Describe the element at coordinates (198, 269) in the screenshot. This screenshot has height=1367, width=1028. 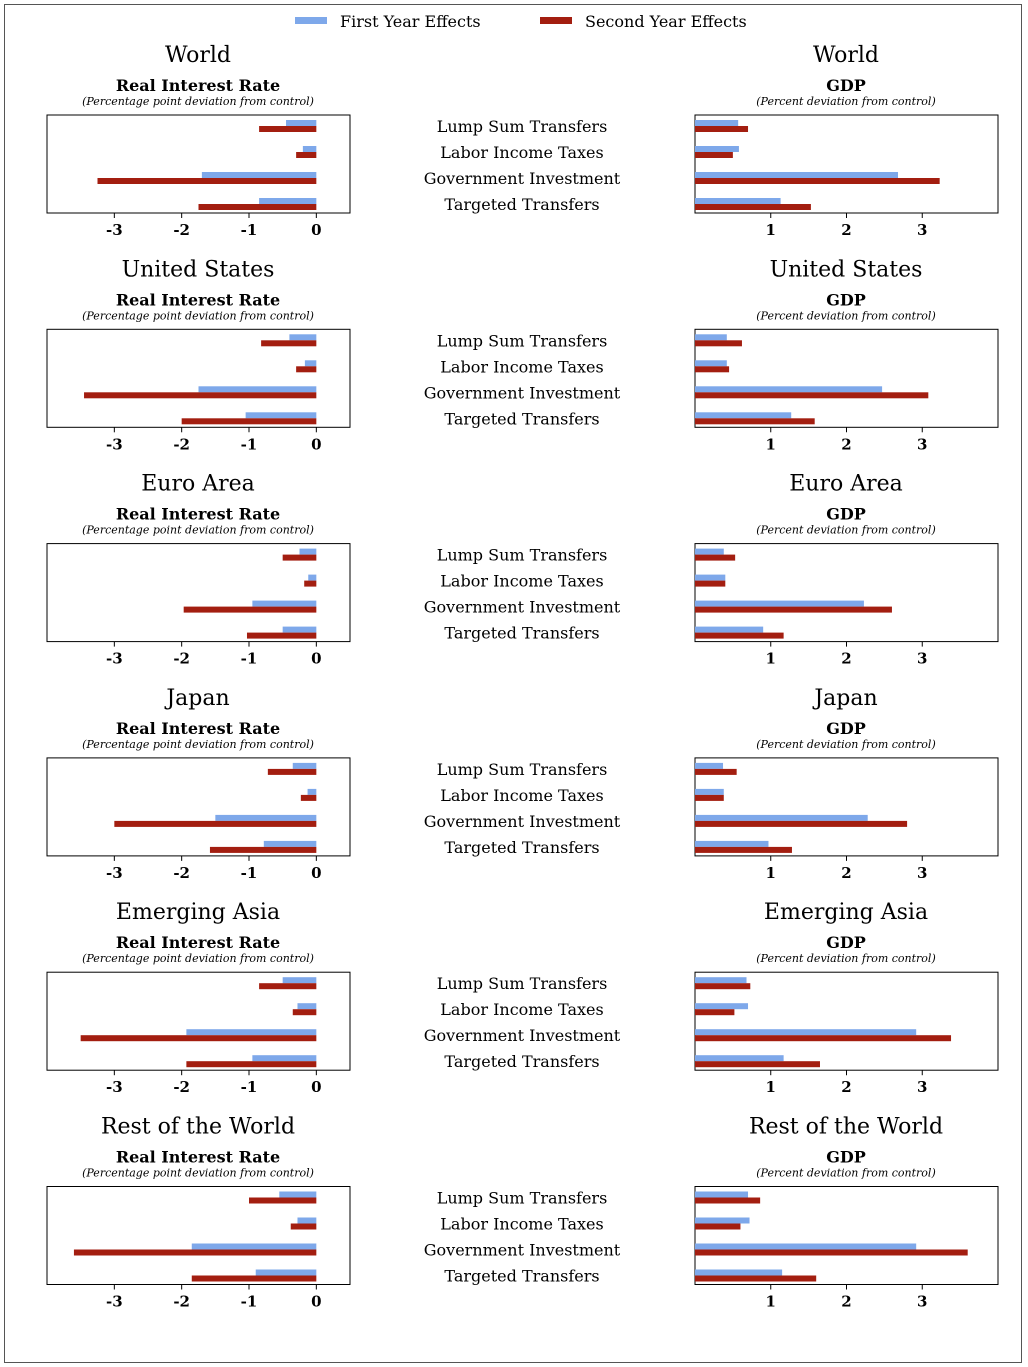
I see `region-title-left: United States` at that location.